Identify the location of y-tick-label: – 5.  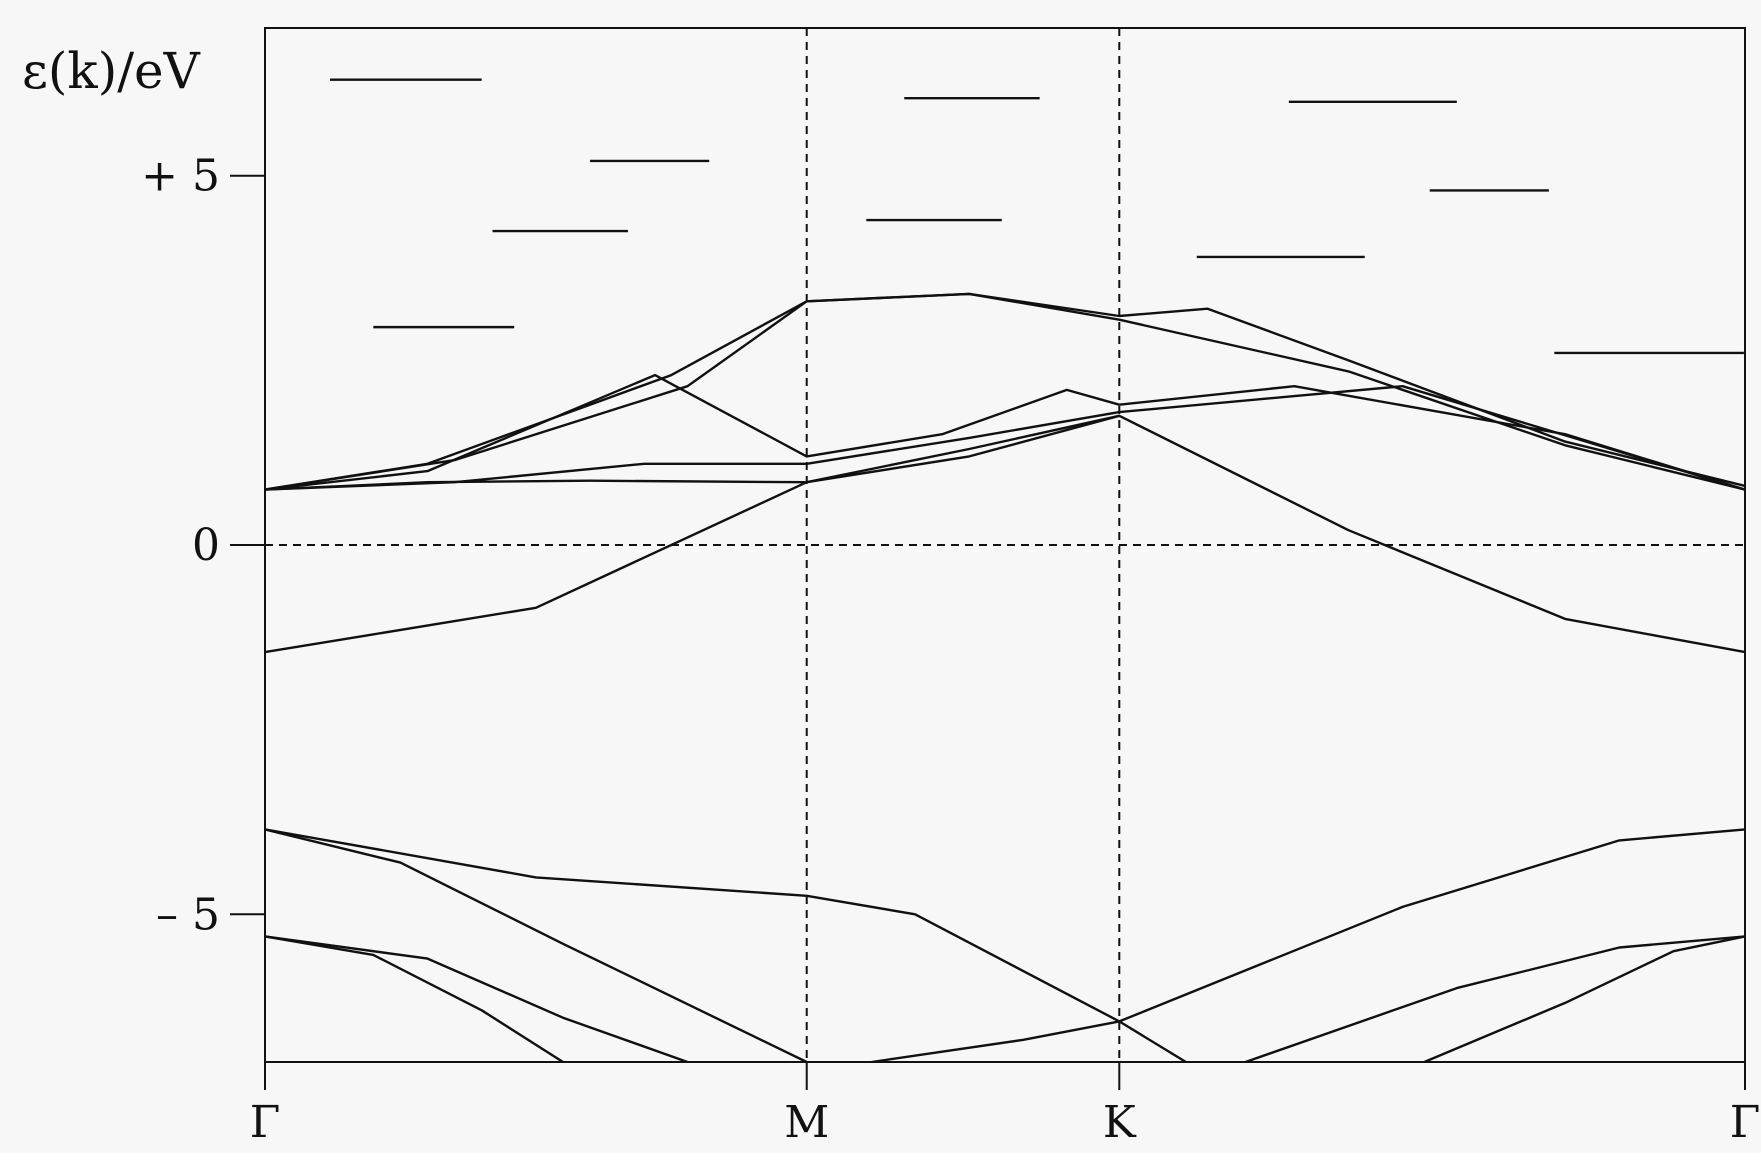
(188, 914).